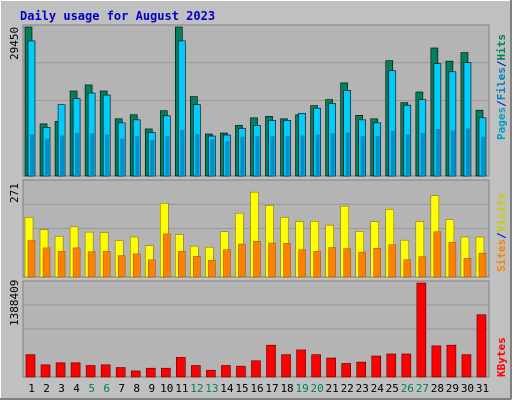  Describe the element at coordinates (501, 47) in the screenshot. I see `legend-hits: Hits` at that location.